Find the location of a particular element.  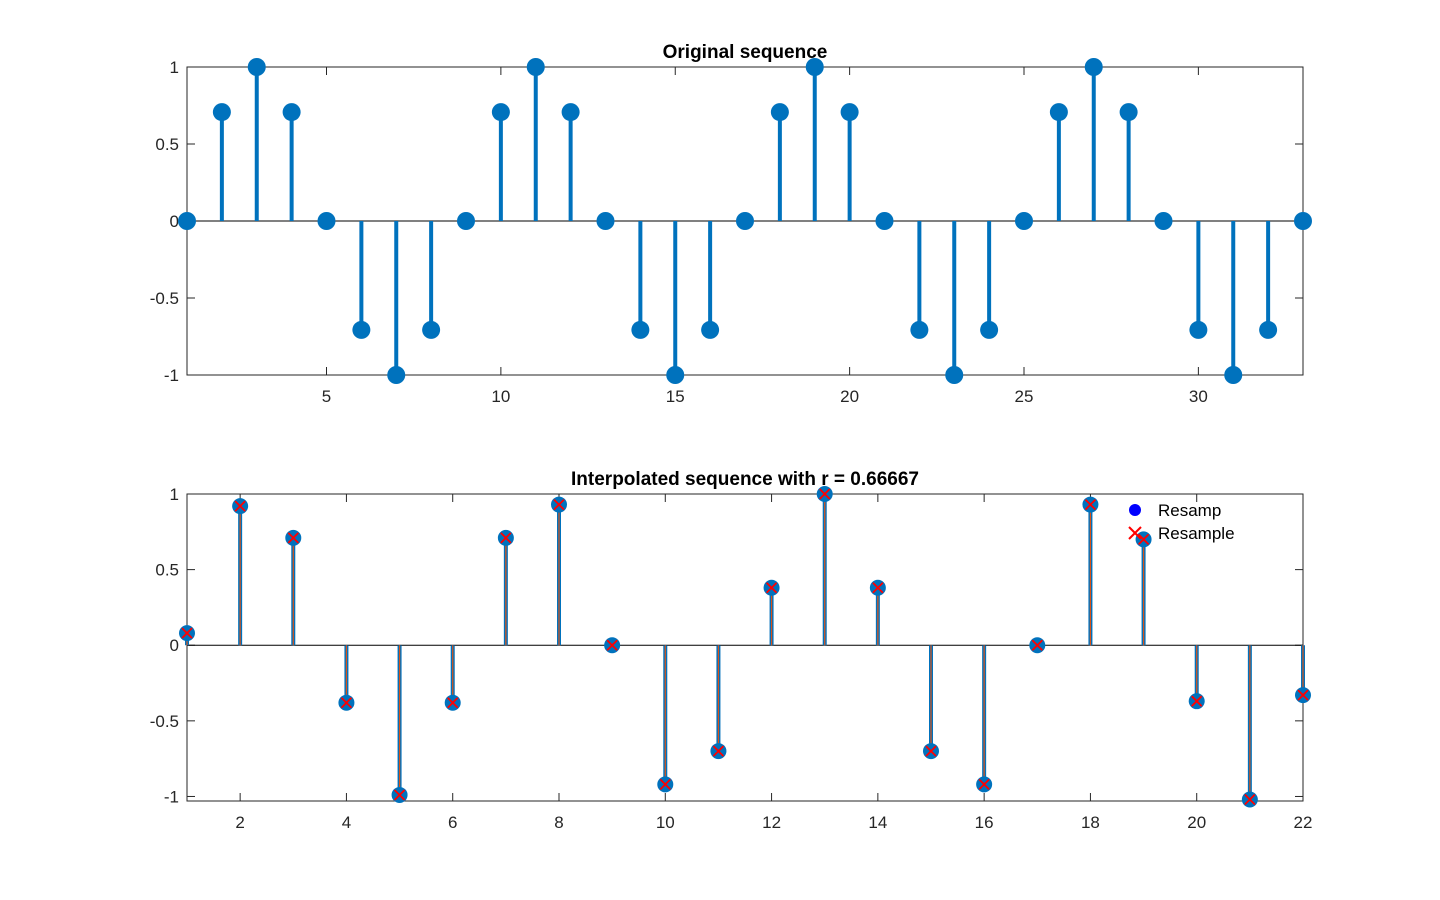

legend-marker-resample is located at coordinates (1135, 533).